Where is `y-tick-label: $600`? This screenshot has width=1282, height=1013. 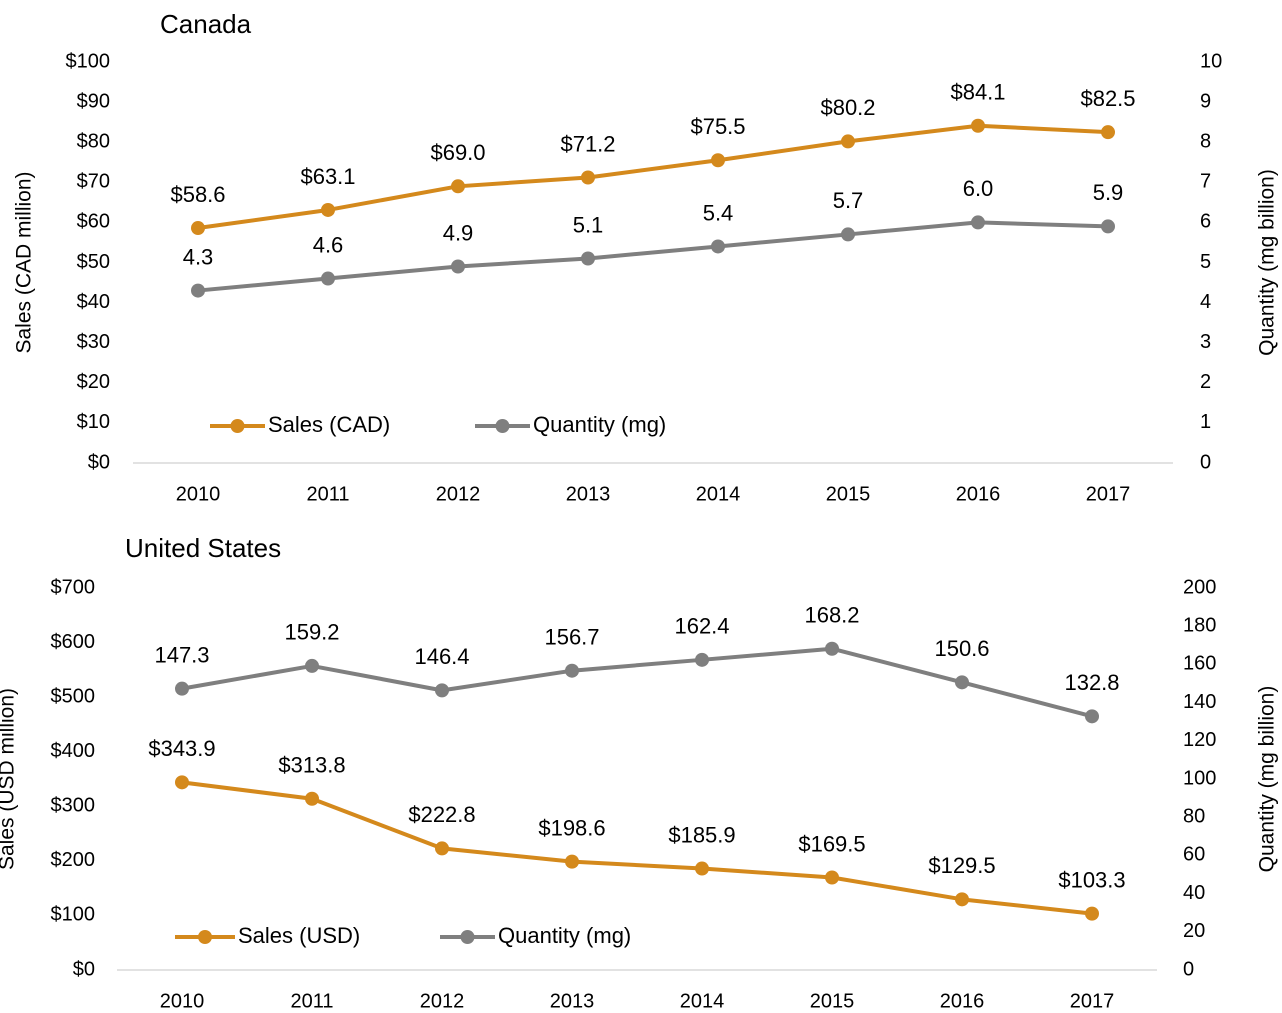
y-tick-label: $600 is located at coordinates (73, 642).